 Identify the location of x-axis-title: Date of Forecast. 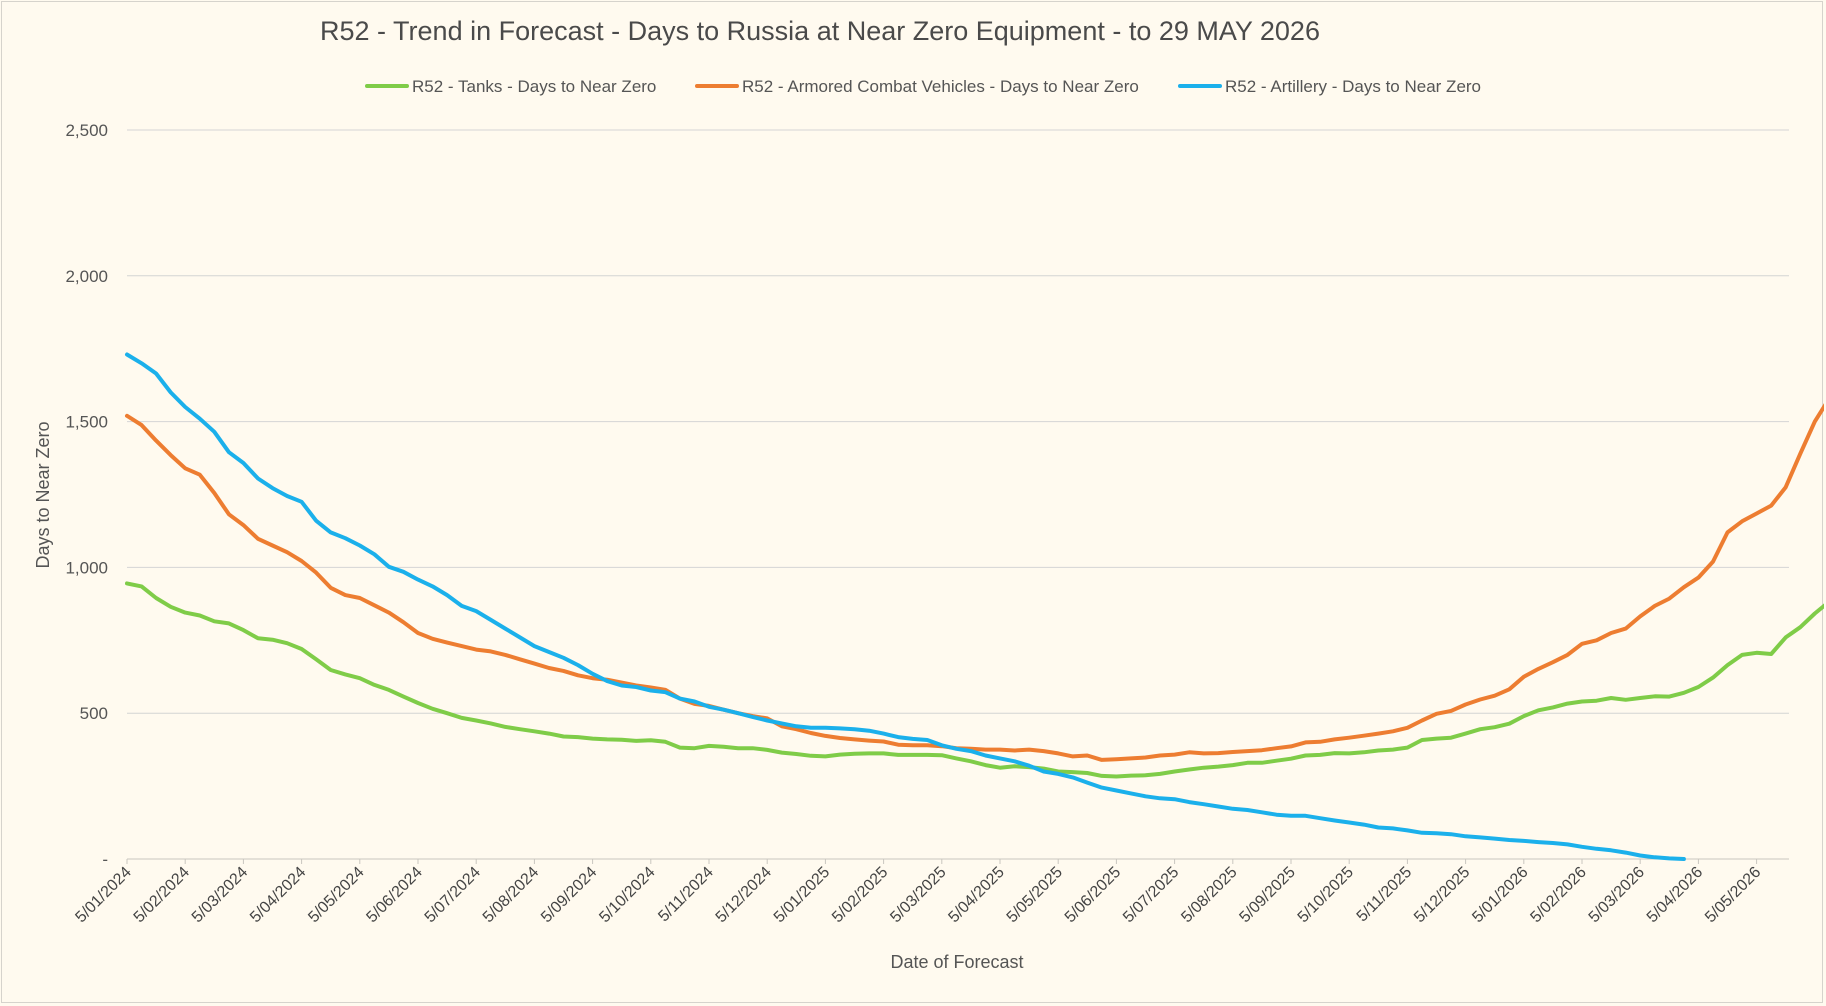
(956, 962).